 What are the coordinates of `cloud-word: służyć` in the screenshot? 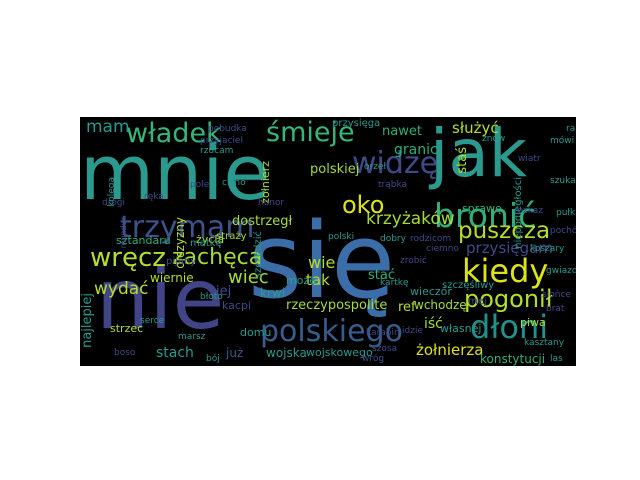 It's located at (475, 128).